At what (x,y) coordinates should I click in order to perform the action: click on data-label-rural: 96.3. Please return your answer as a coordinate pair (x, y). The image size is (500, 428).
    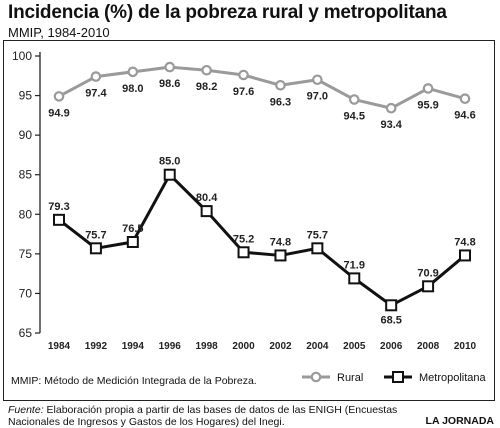
    Looking at the image, I should click on (280, 102).